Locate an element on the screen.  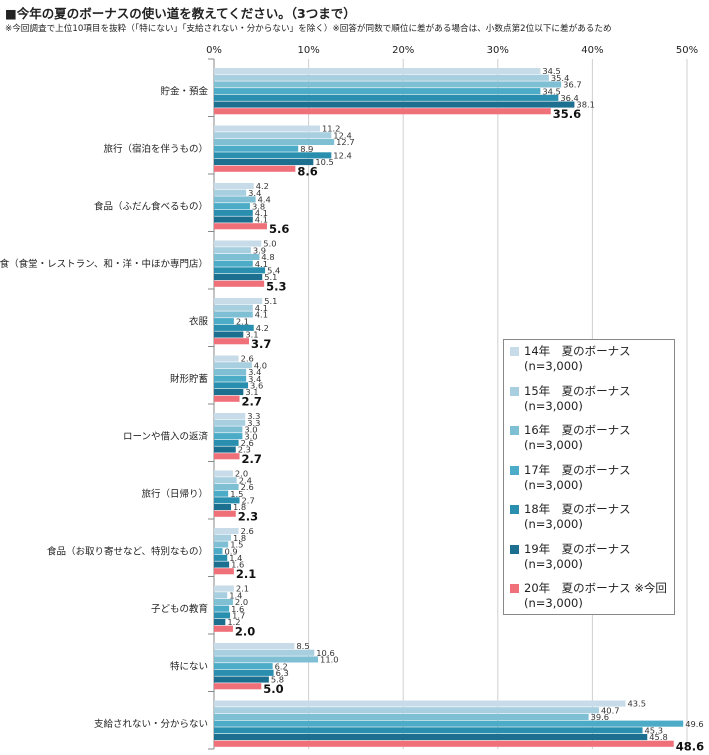
data-label: 4.8 is located at coordinates (267, 257).